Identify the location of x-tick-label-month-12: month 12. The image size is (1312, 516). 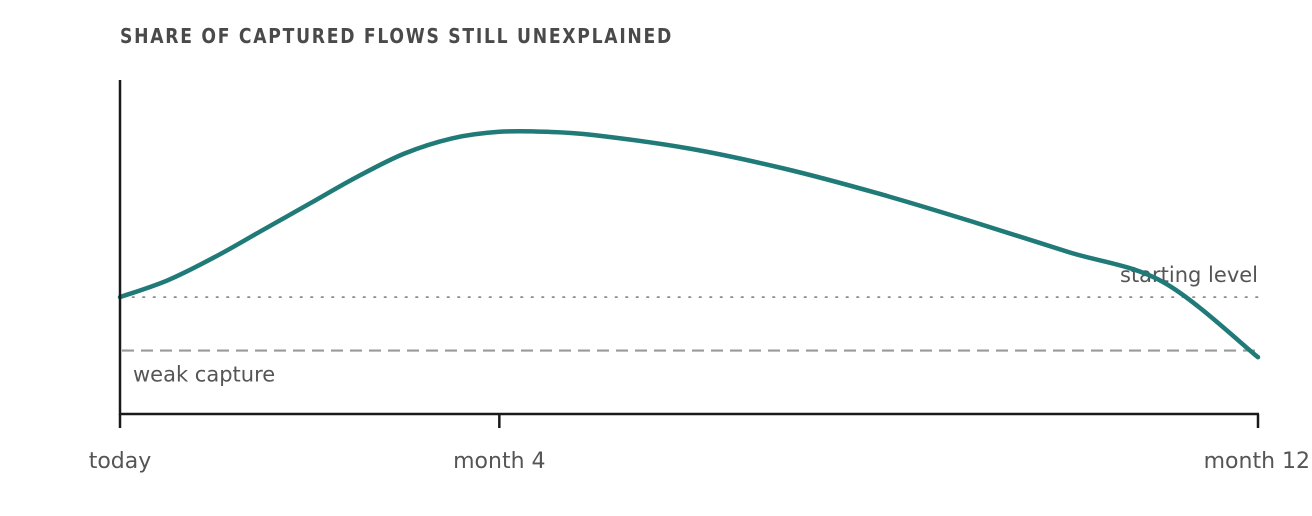
(1257, 461).